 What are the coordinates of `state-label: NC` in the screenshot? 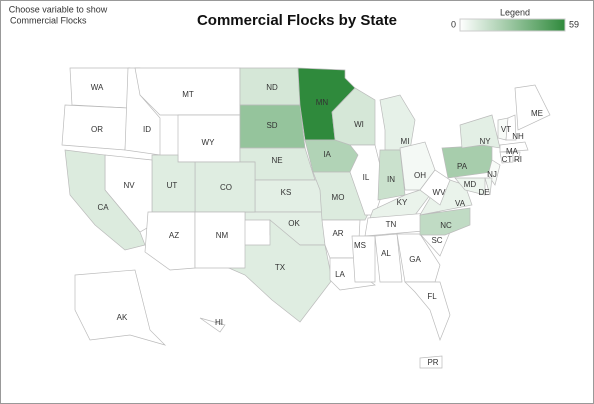 It's located at (446, 225).